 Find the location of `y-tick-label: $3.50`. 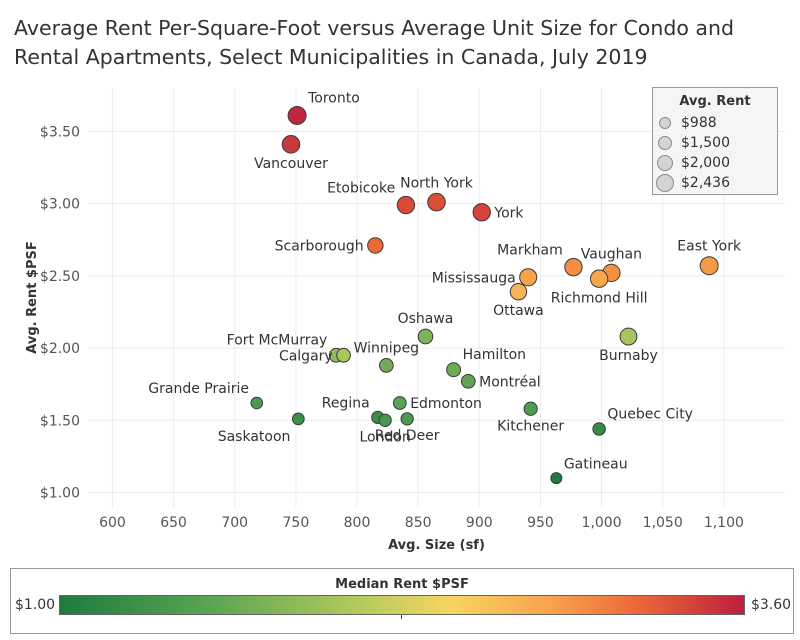

y-tick-label: $3.50 is located at coordinates (60, 132).